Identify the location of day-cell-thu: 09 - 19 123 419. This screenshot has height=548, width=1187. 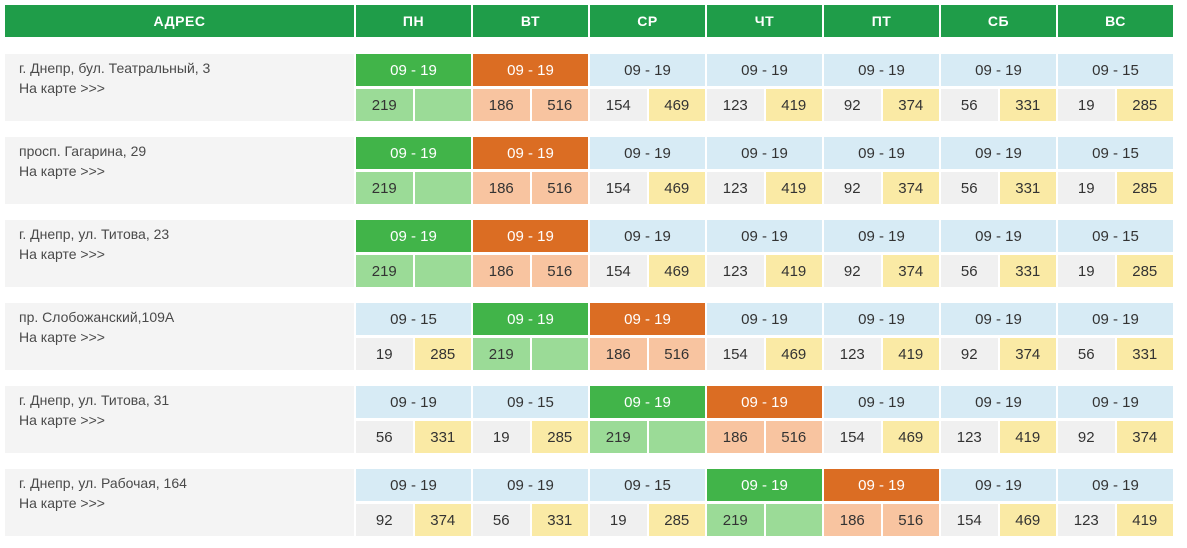
(764, 253).